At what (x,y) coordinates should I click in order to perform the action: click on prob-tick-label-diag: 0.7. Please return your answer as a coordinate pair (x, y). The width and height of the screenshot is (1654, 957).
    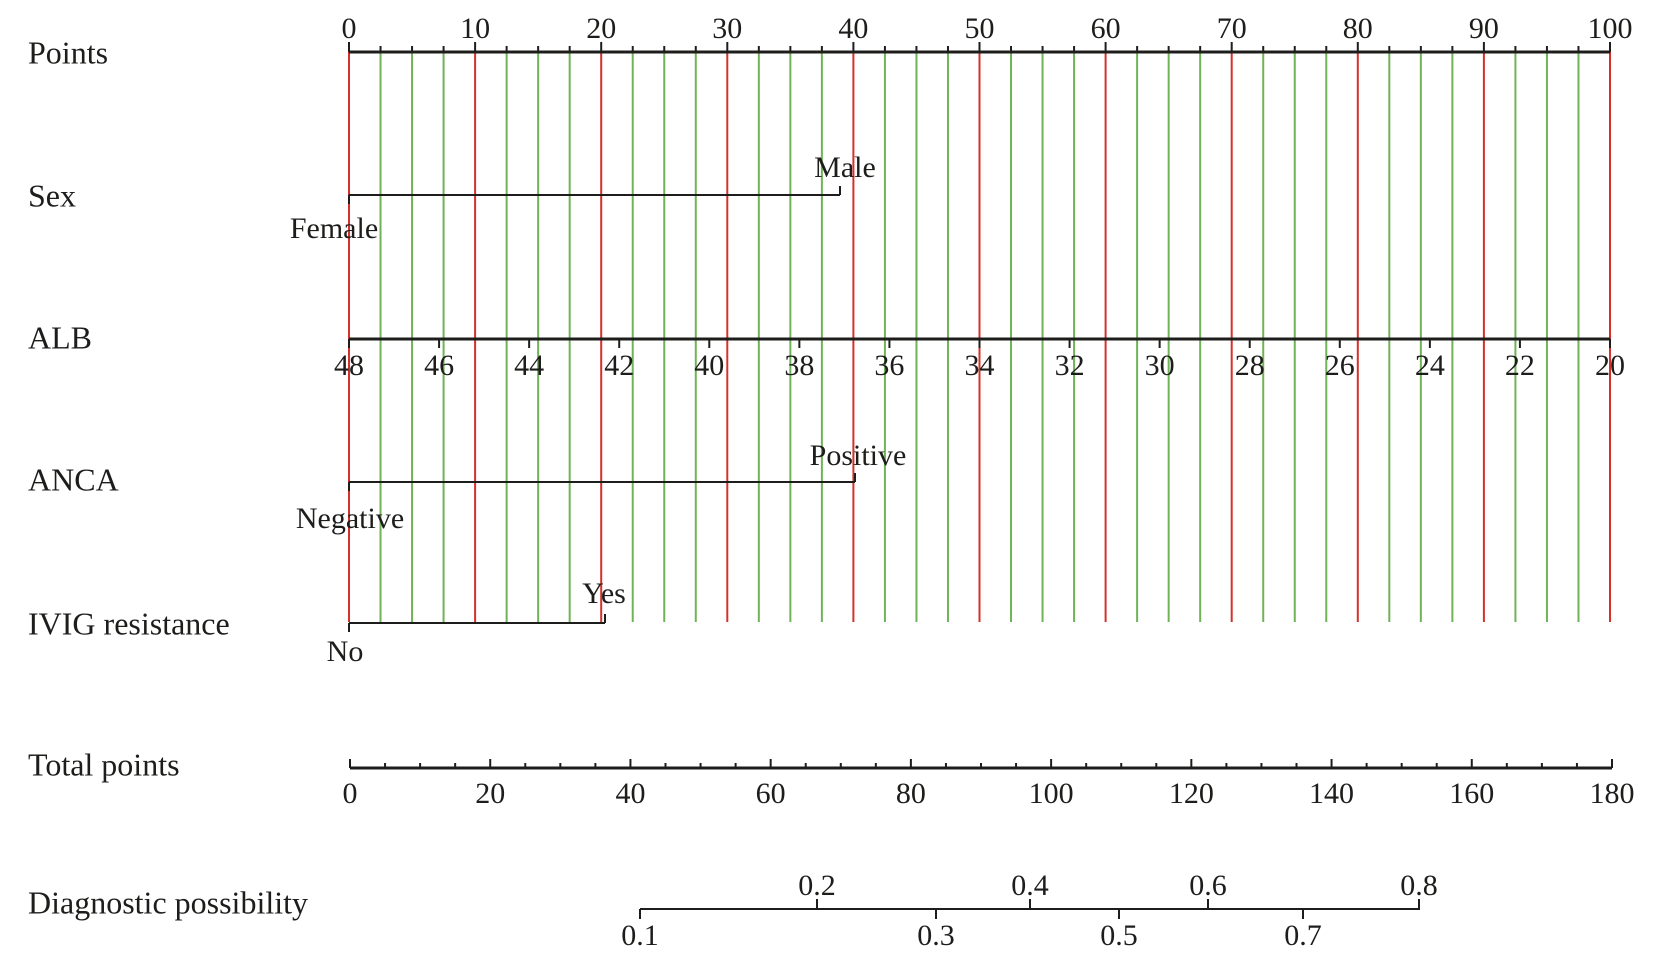
    Looking at the image, I should click on (1303, 935).